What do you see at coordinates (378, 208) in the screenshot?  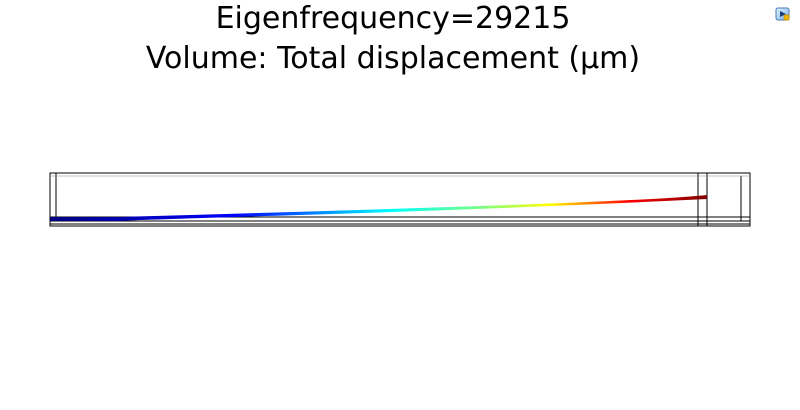 I see `displacement-beam` at bounding box center [378, 208].